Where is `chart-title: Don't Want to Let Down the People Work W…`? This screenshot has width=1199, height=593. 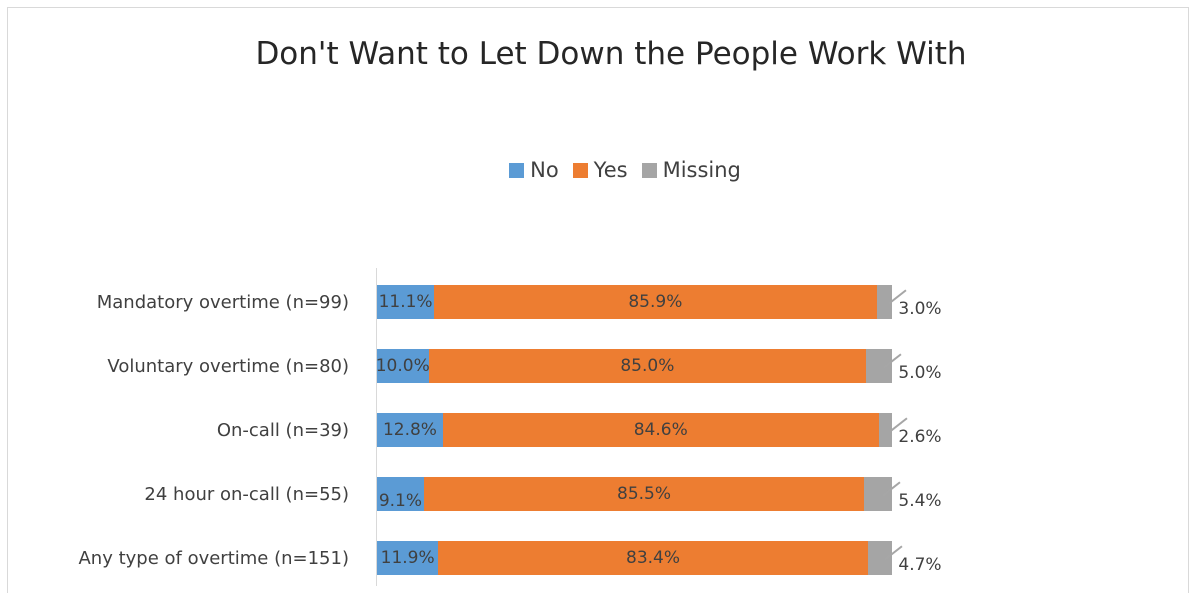
chart-title: Don't Want to Let Down the People Work W… is located at coordinates (611, 54).